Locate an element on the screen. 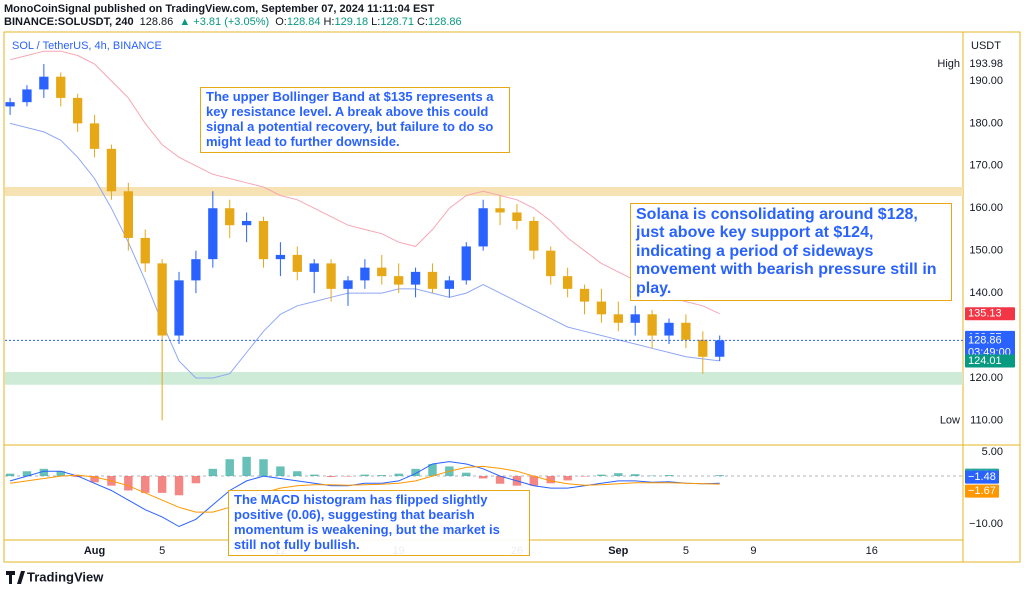 The height and width of the screenshot is (590, 1024). macd-tick-label: 5.00 is located at coordinates (992, 452).